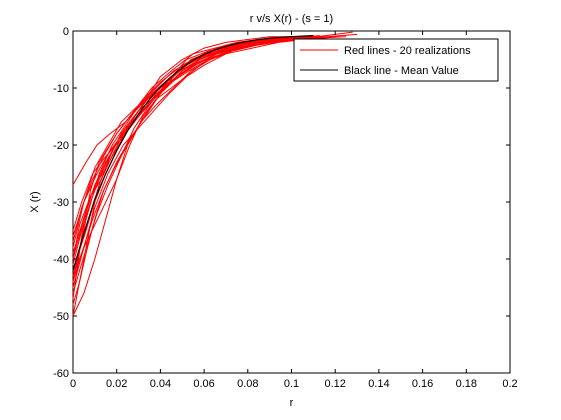  Describe the element at coordinates (334, 384) in the screenshot. I see `x-tick-label: 0.12` at that location.